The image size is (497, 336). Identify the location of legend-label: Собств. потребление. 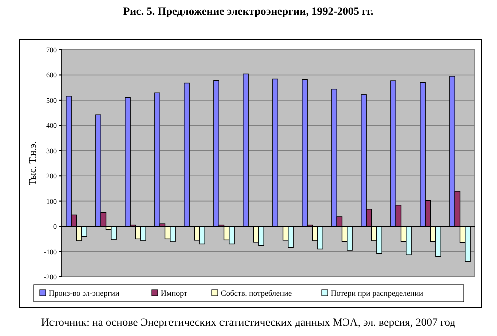
(257, 293).